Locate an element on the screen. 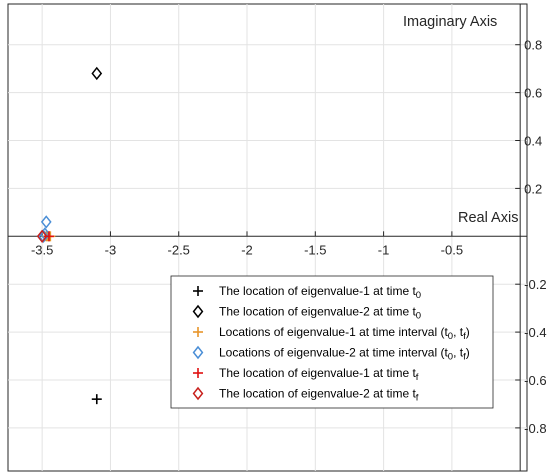 The image size is (550, 475). legend-entry-label: The location of eigenvalue-1 at time t0 is located at coordinates (320, 292).